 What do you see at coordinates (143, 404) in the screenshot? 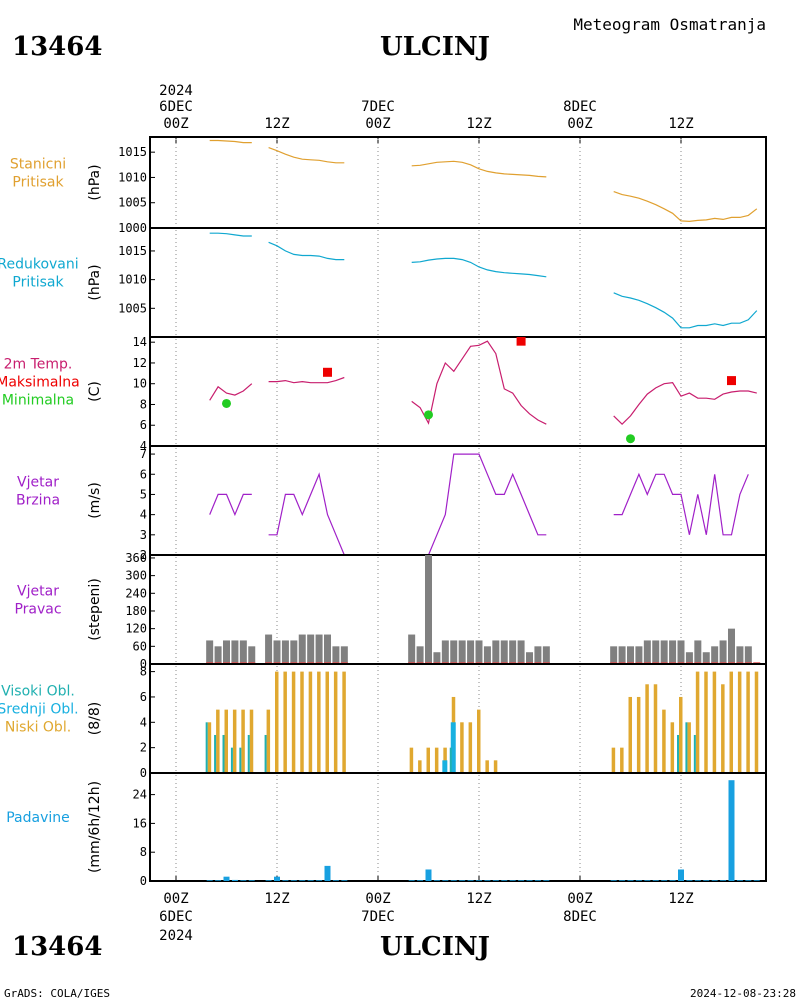
I see `y-tick-label: 8` at bounding box center [143, 404].